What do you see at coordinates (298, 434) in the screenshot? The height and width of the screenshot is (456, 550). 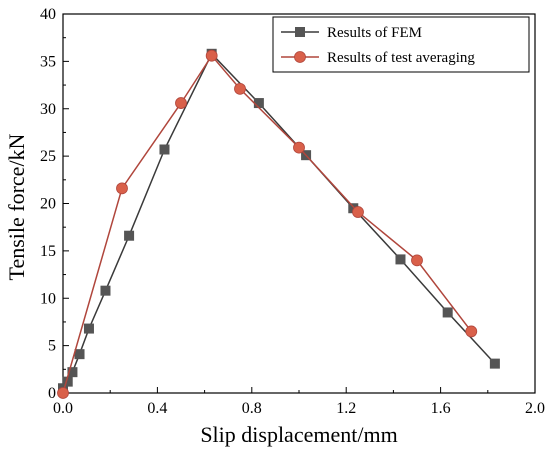 I see `x-axis-title: Slip displacement/mm` at bounding box center [298, 434].